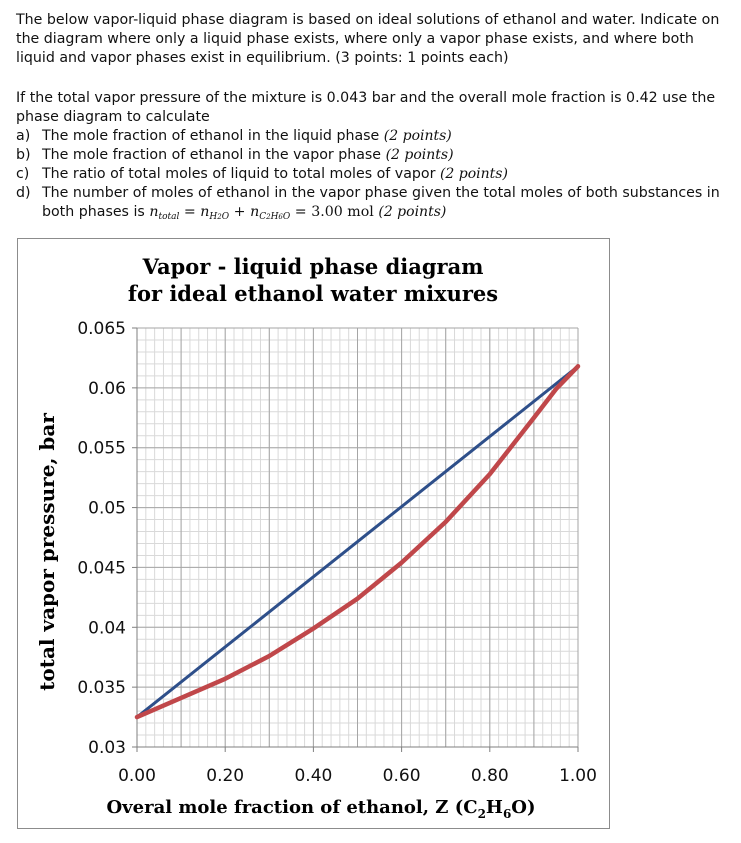 The image size is (741, 843). I want to click on total-moles-formula: ntotal = nH2O + nC2H6O = 3.00 mol, so click(261, 213).